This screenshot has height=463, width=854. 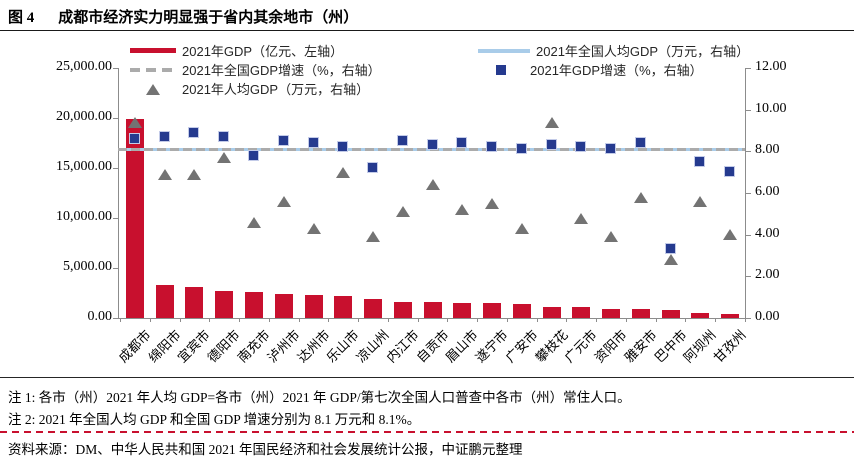 I want to click on y-axis-left-tick-label: 15,000.00, so click(x=84, y=166).